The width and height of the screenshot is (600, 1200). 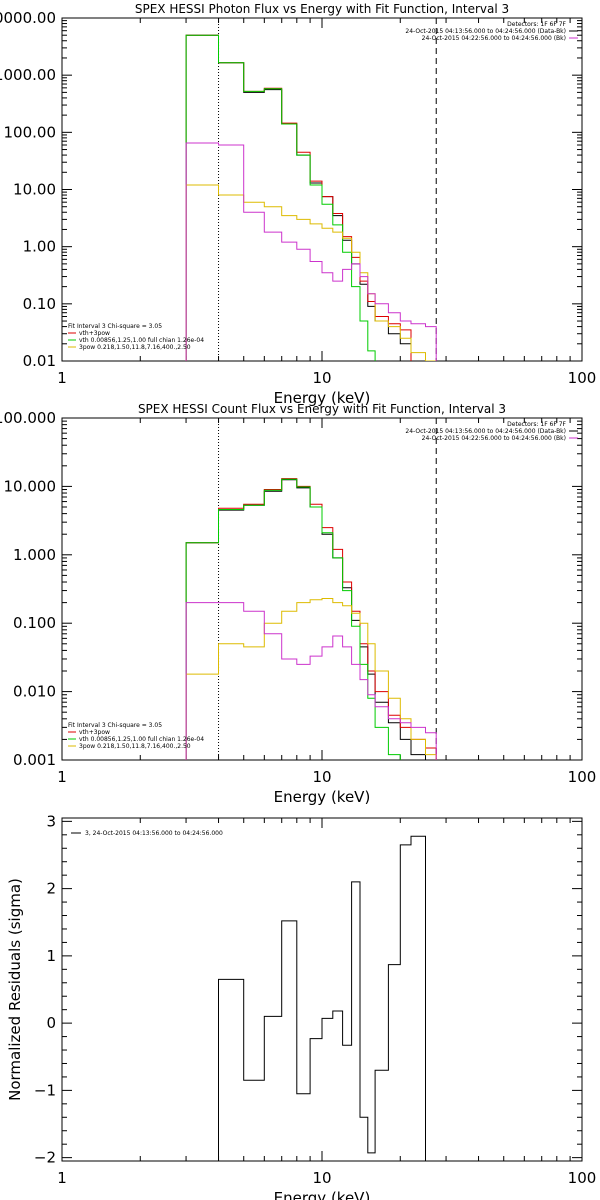 What do you see at coordinates (30, 486) in the screenshot?
I see `y-tick-label: 10.000` at bounding box center [30, 486].